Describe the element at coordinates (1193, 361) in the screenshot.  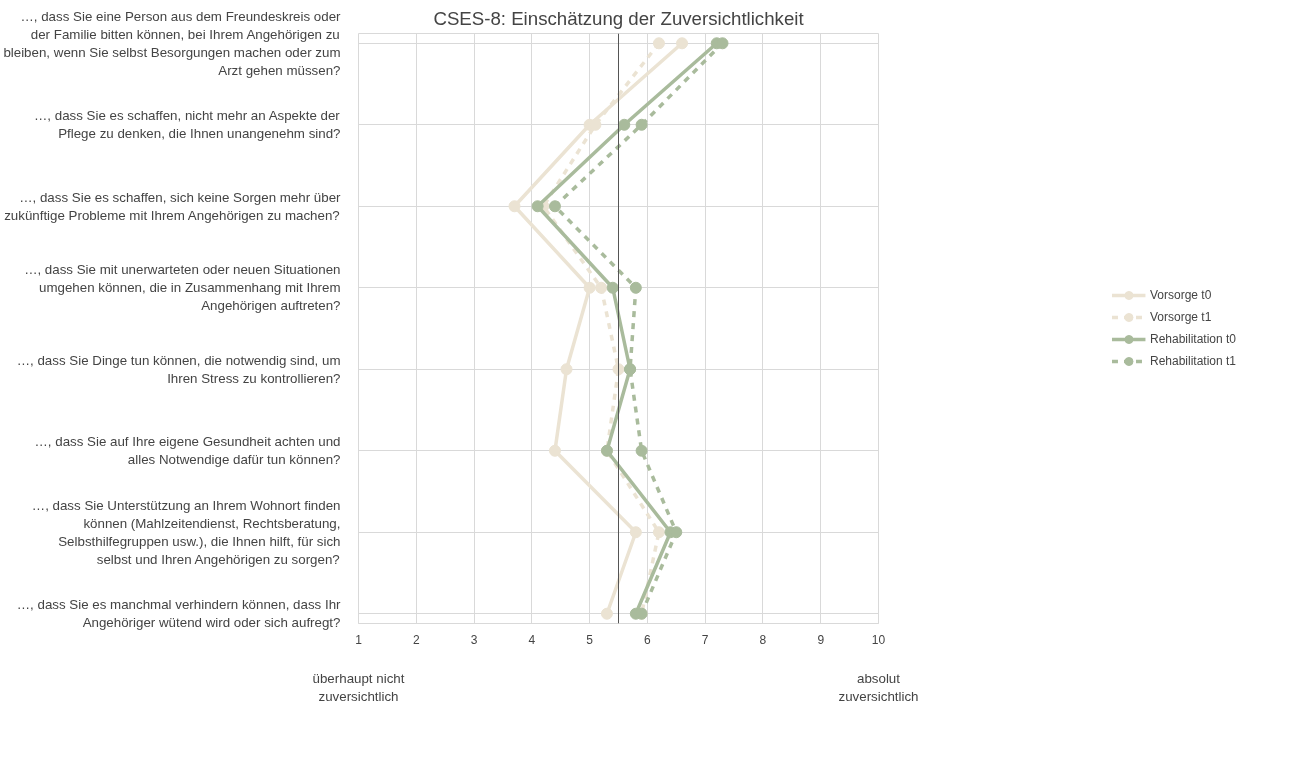
I see `legend-label: Rehabilitation t1` at that location.